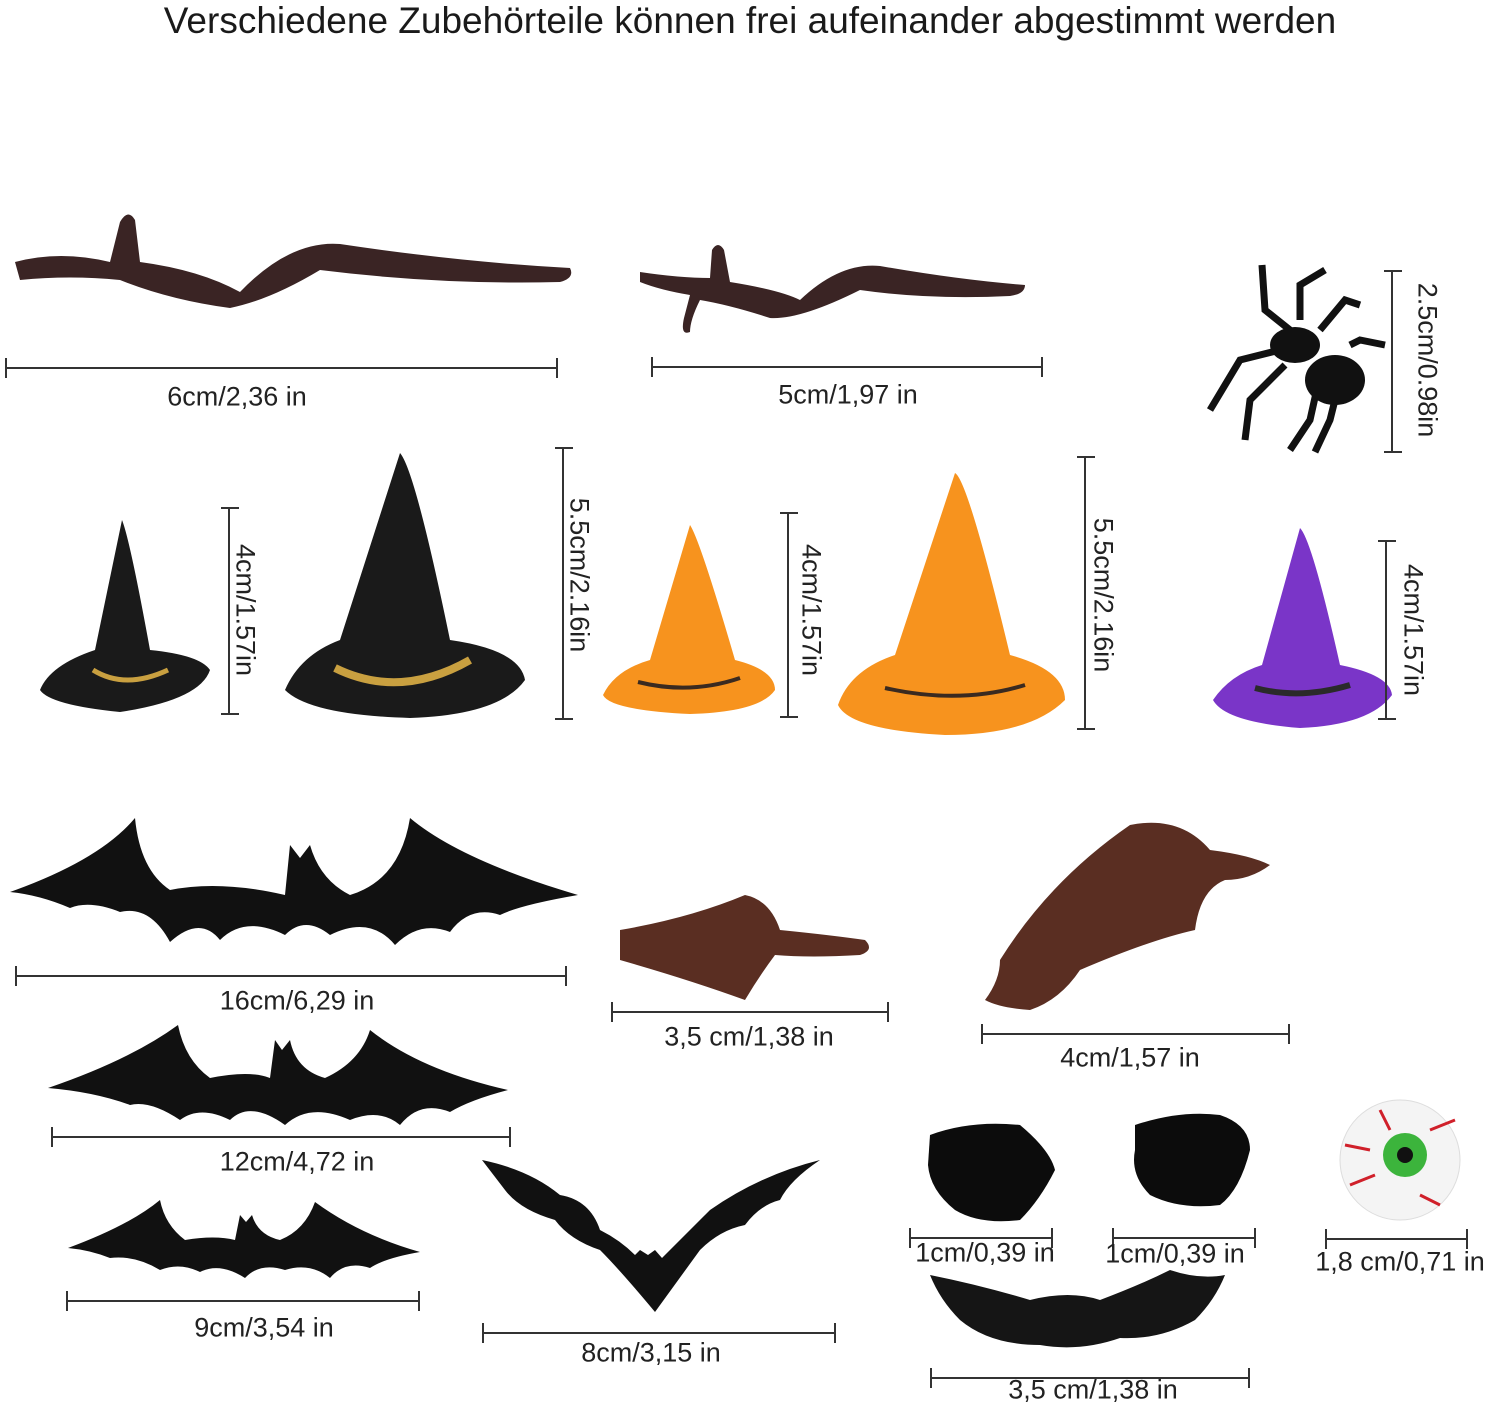 The image size is (1500, 1407). What do you see at coordinates (297, 1161) in the screenshot?
I see `label-bat-12: 12cm/4,72 in` at bounding box center [297, 1161].